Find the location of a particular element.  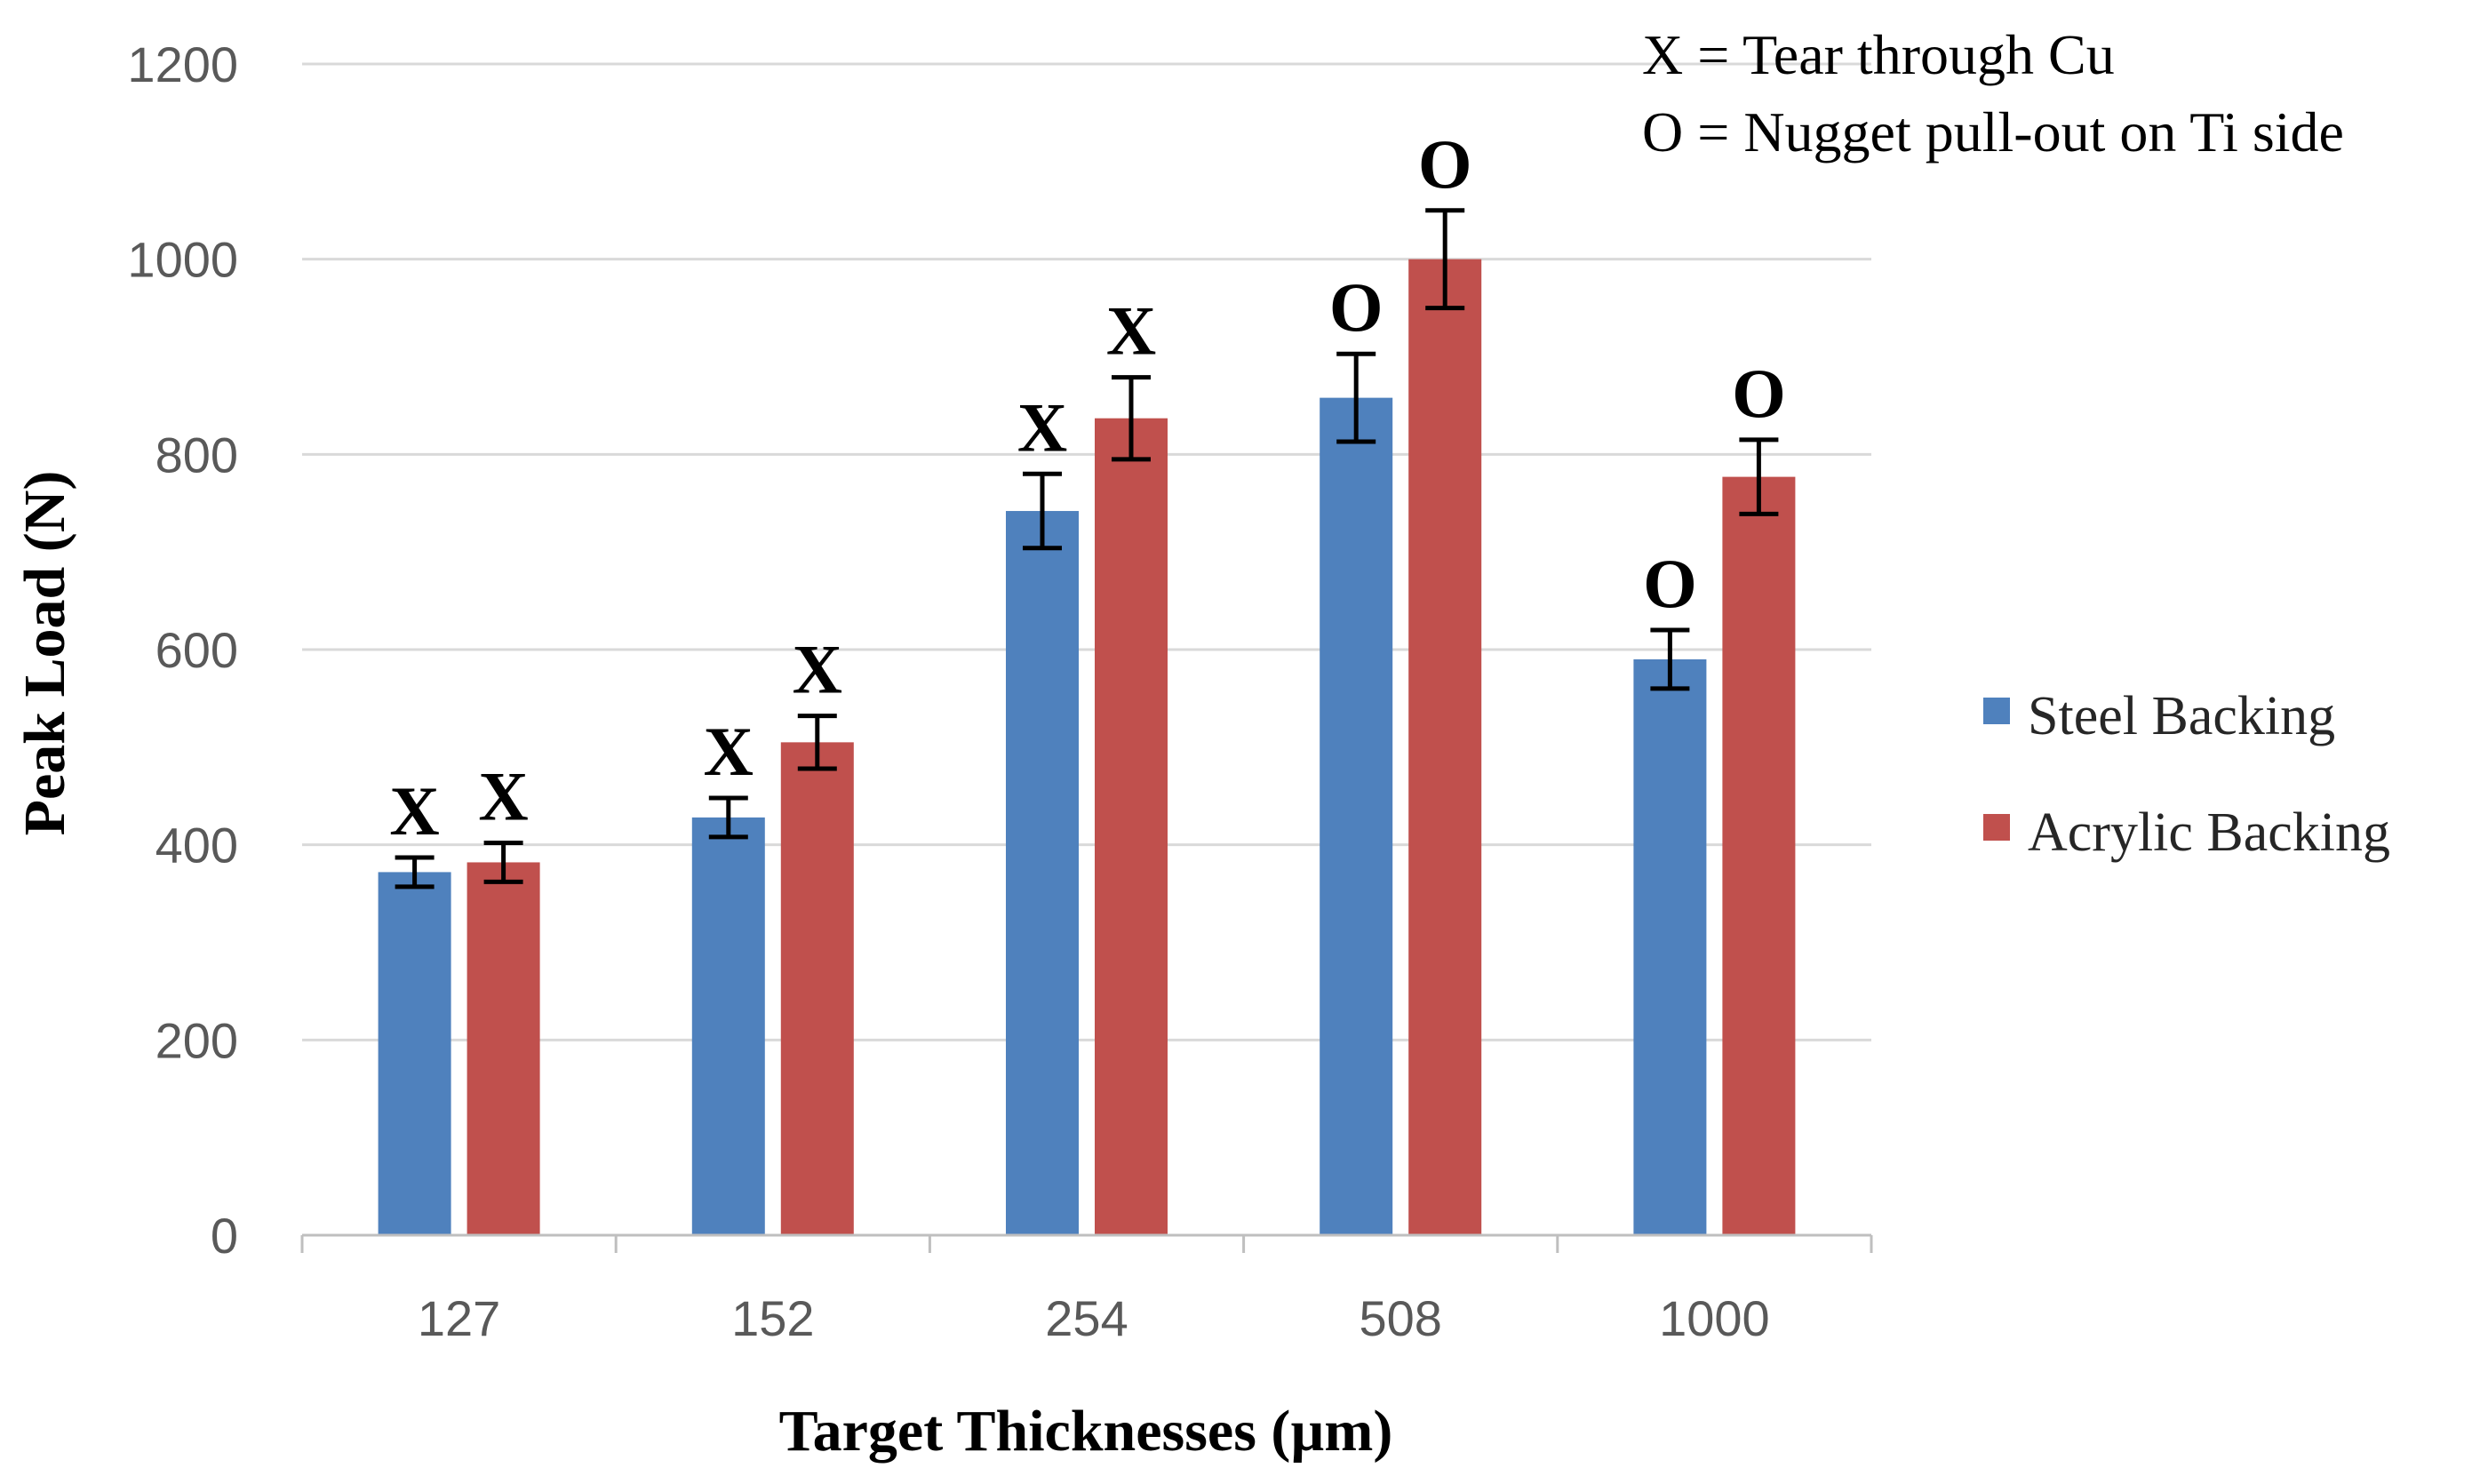

y-tick-label: 200 is located at coordinates (196, 1040).